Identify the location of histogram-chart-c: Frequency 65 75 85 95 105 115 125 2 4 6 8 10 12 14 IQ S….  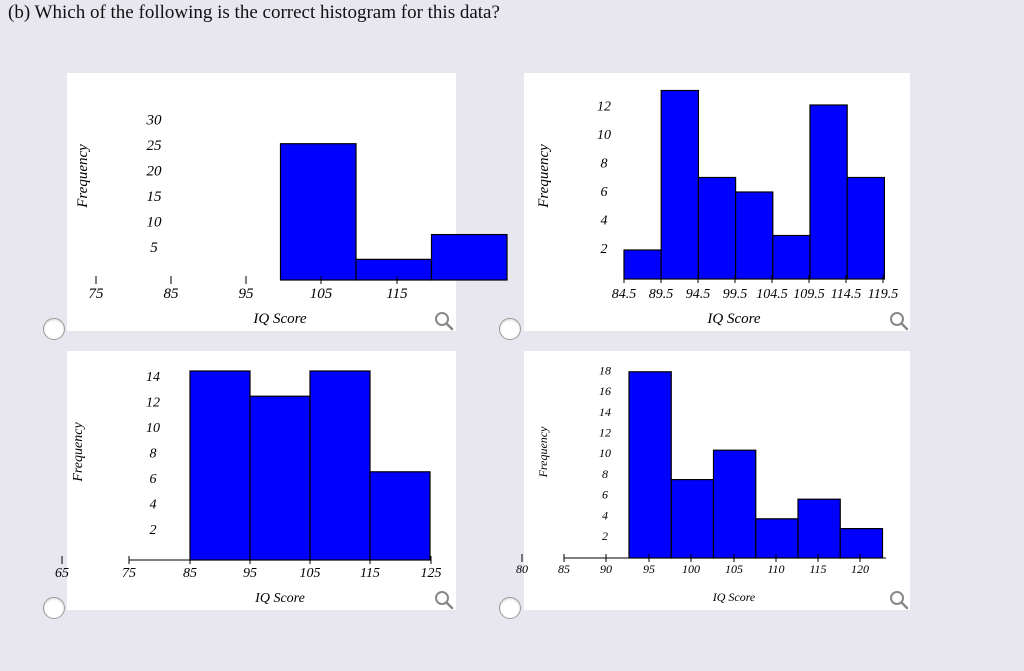
(248, 488).